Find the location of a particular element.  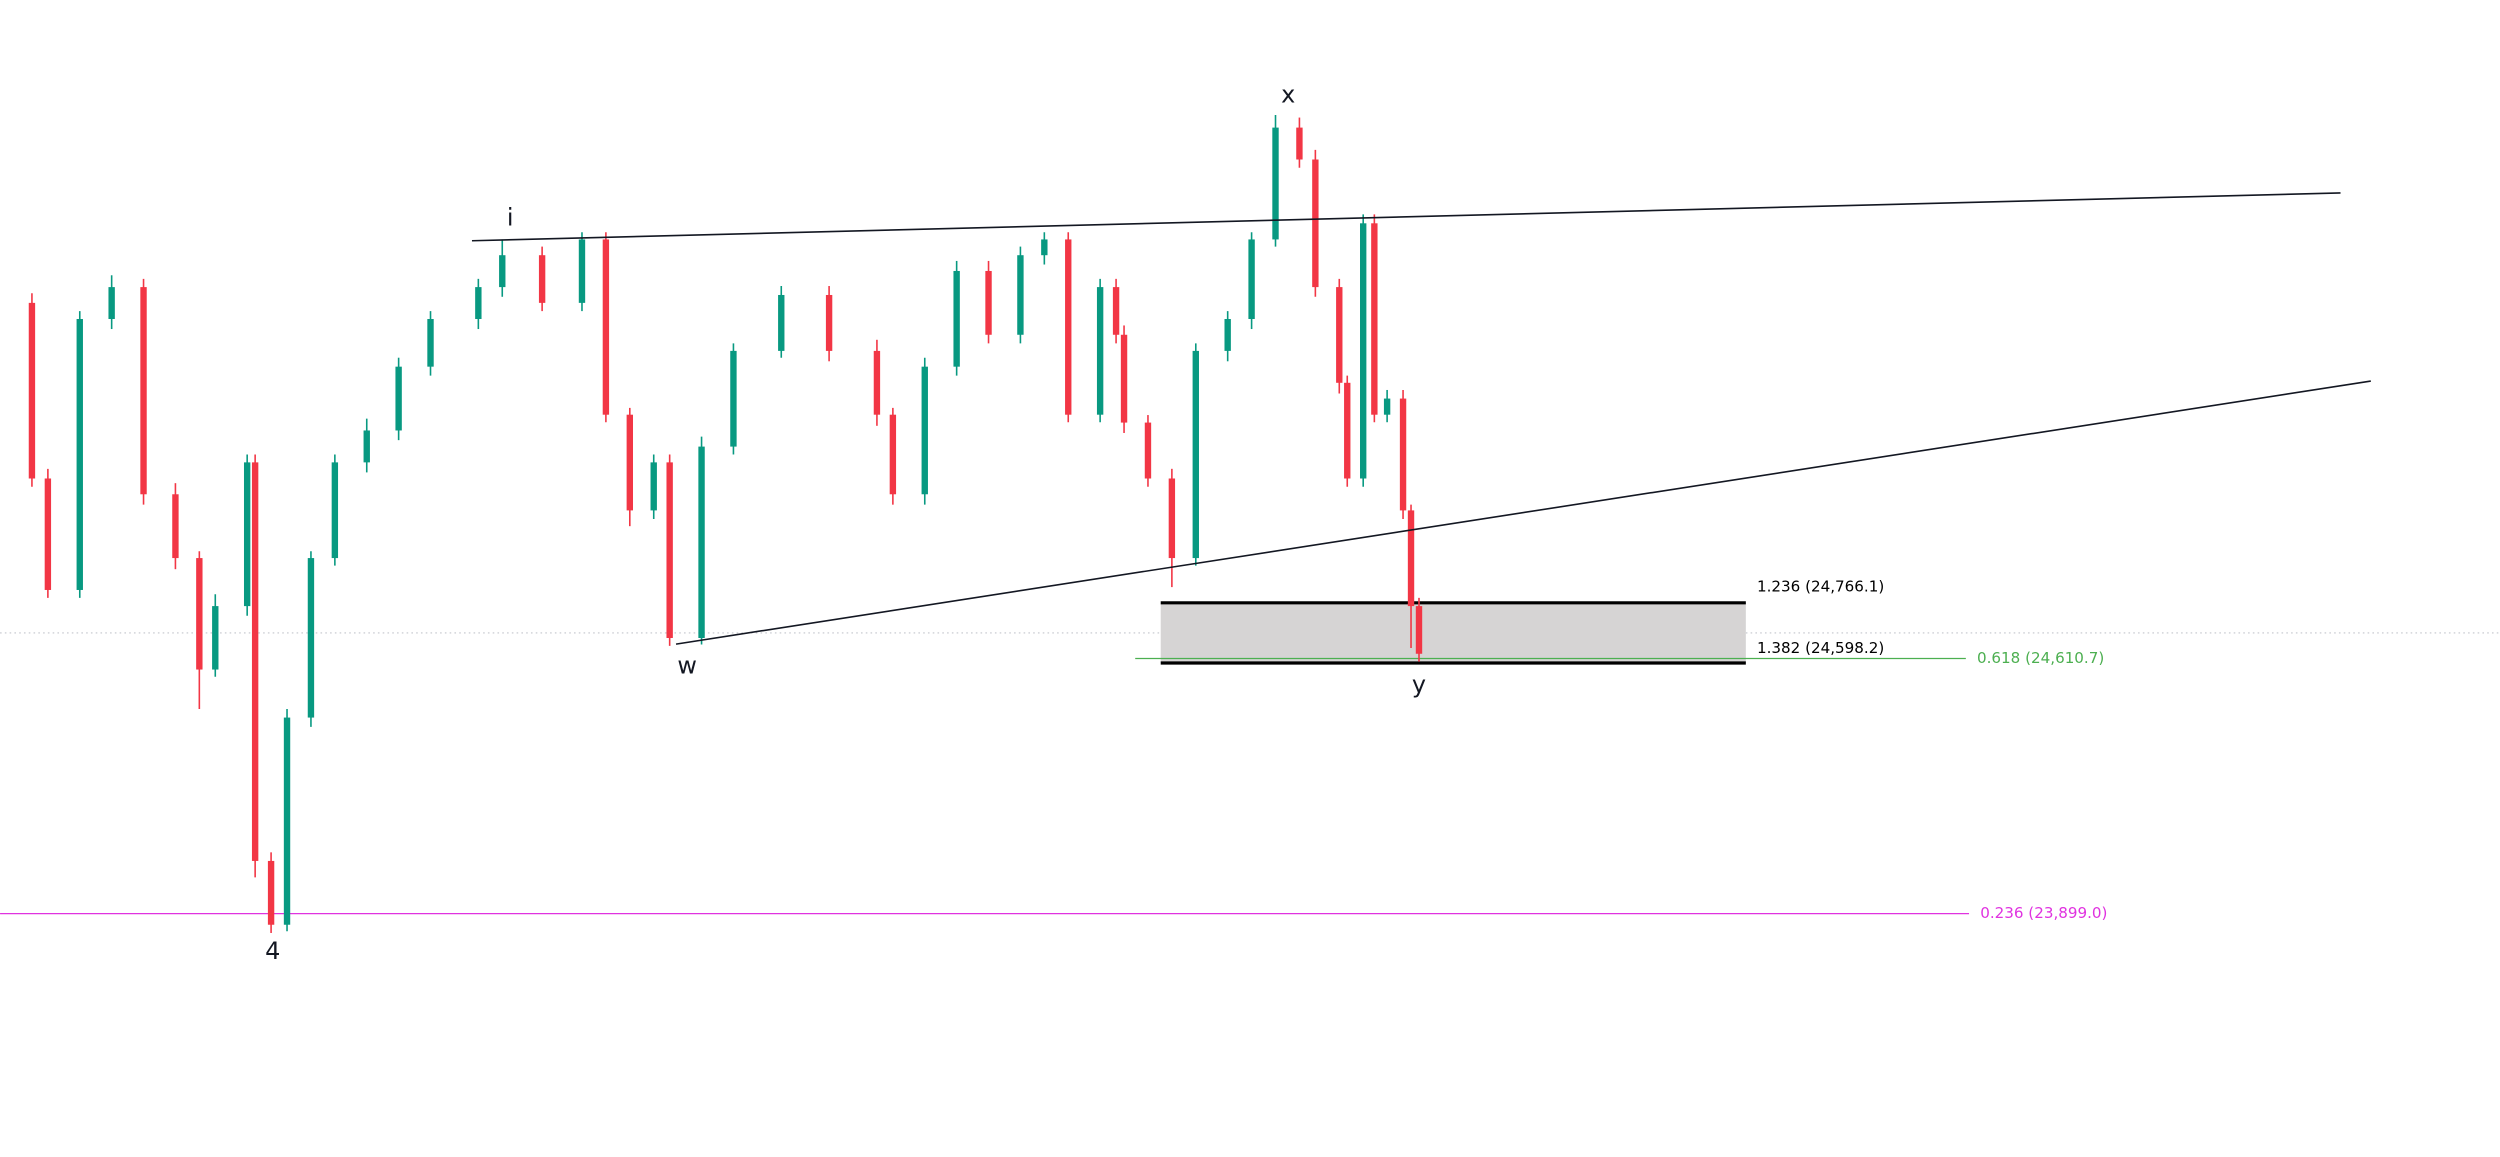

wave-label: 4 is located at coordinates (272, 951).